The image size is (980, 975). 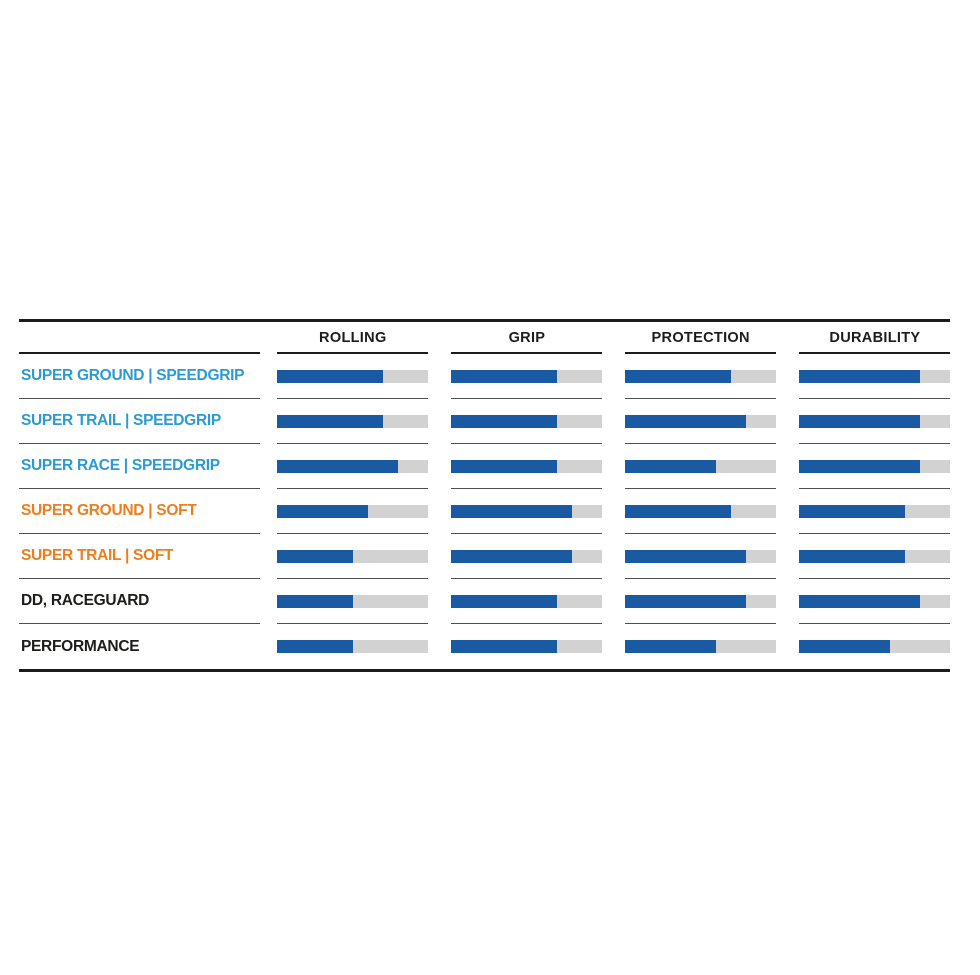 I want to click on row-label-cell: PERFORMANCE, so click(x=139, y=646).